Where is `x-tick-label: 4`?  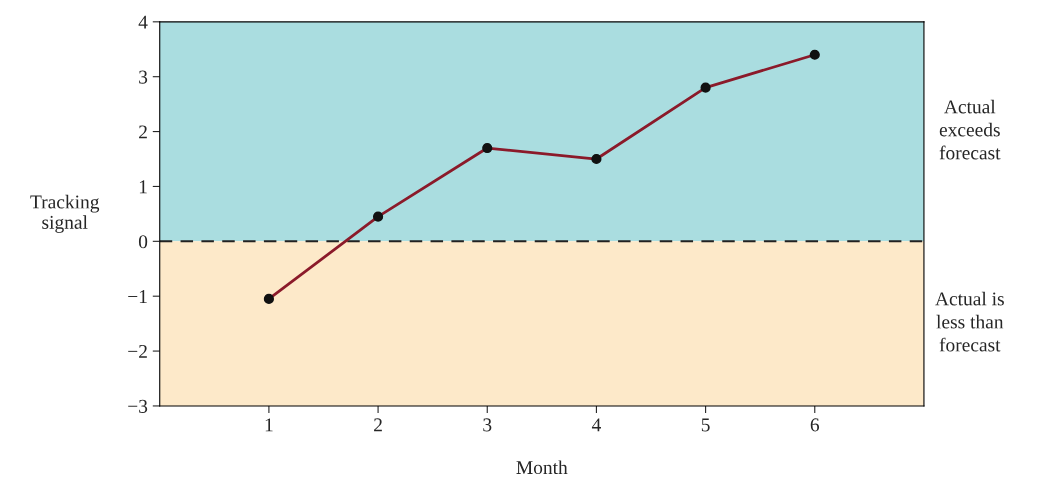
x-tick-label: 4 is located at coordinates (596, 425).